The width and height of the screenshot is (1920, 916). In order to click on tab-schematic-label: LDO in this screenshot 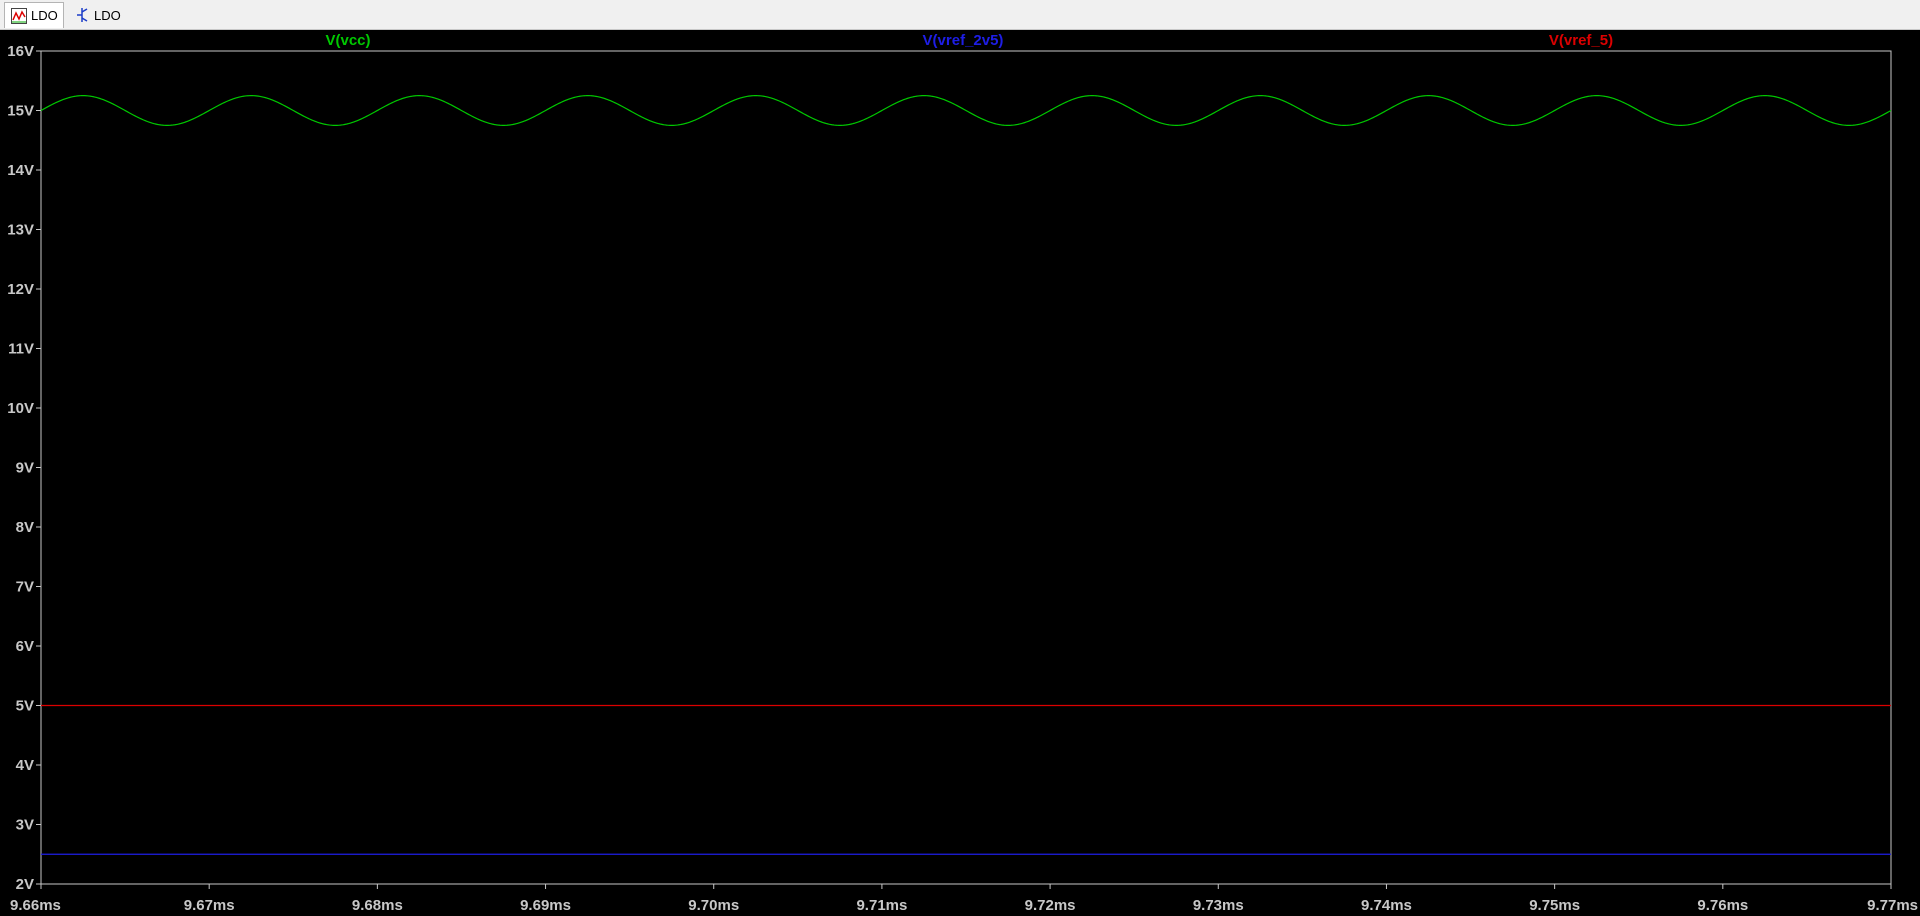, I will do `click(107, 15)`.